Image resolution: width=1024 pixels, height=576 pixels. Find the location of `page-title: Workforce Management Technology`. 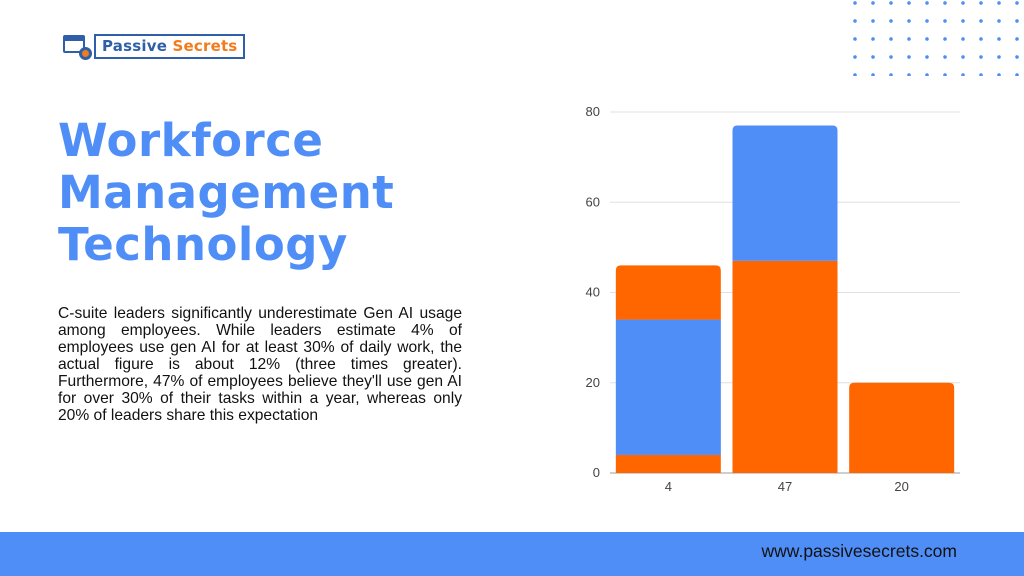

page-title: Workforce Management Technology is located at coordinates (278, 193).